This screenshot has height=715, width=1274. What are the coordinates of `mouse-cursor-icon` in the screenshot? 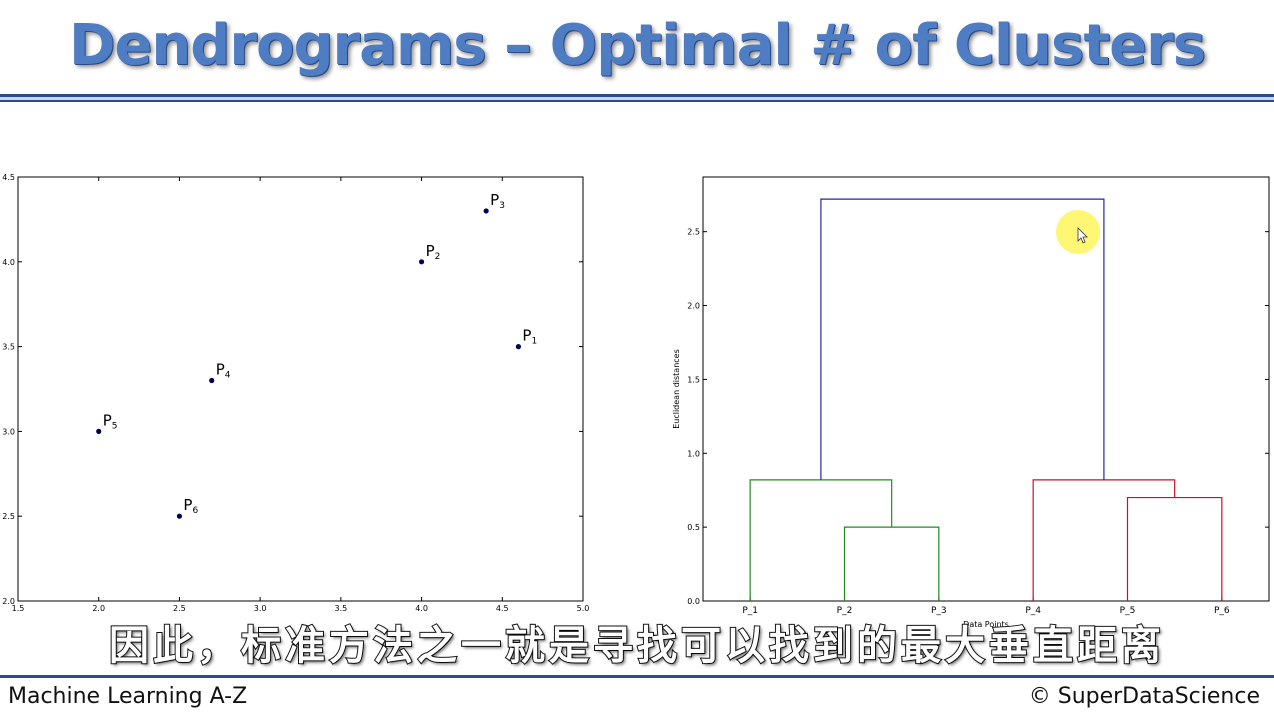 It's located at (1082, 235).